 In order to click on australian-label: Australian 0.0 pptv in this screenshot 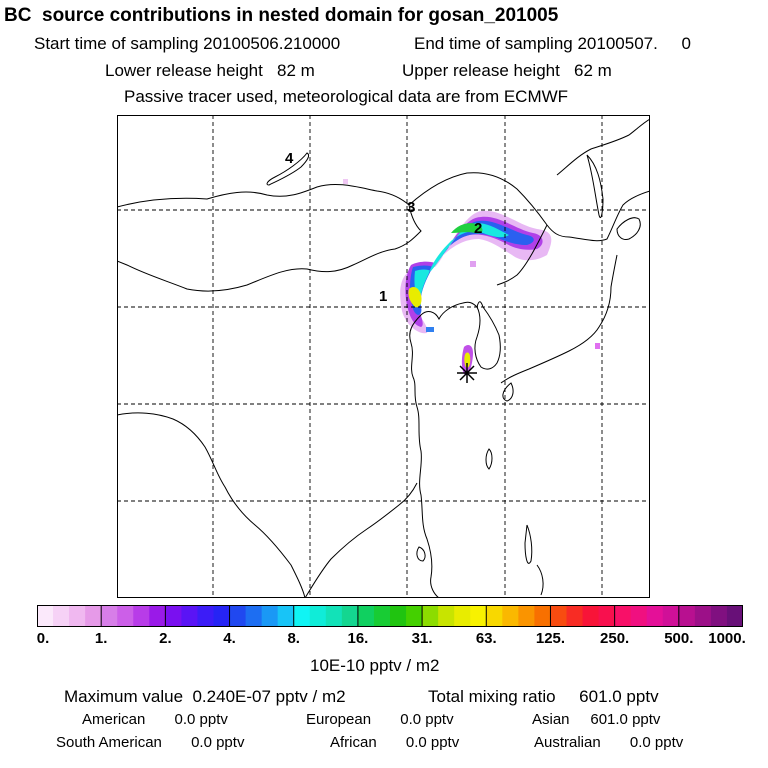, I will do `click(609, 742)`.